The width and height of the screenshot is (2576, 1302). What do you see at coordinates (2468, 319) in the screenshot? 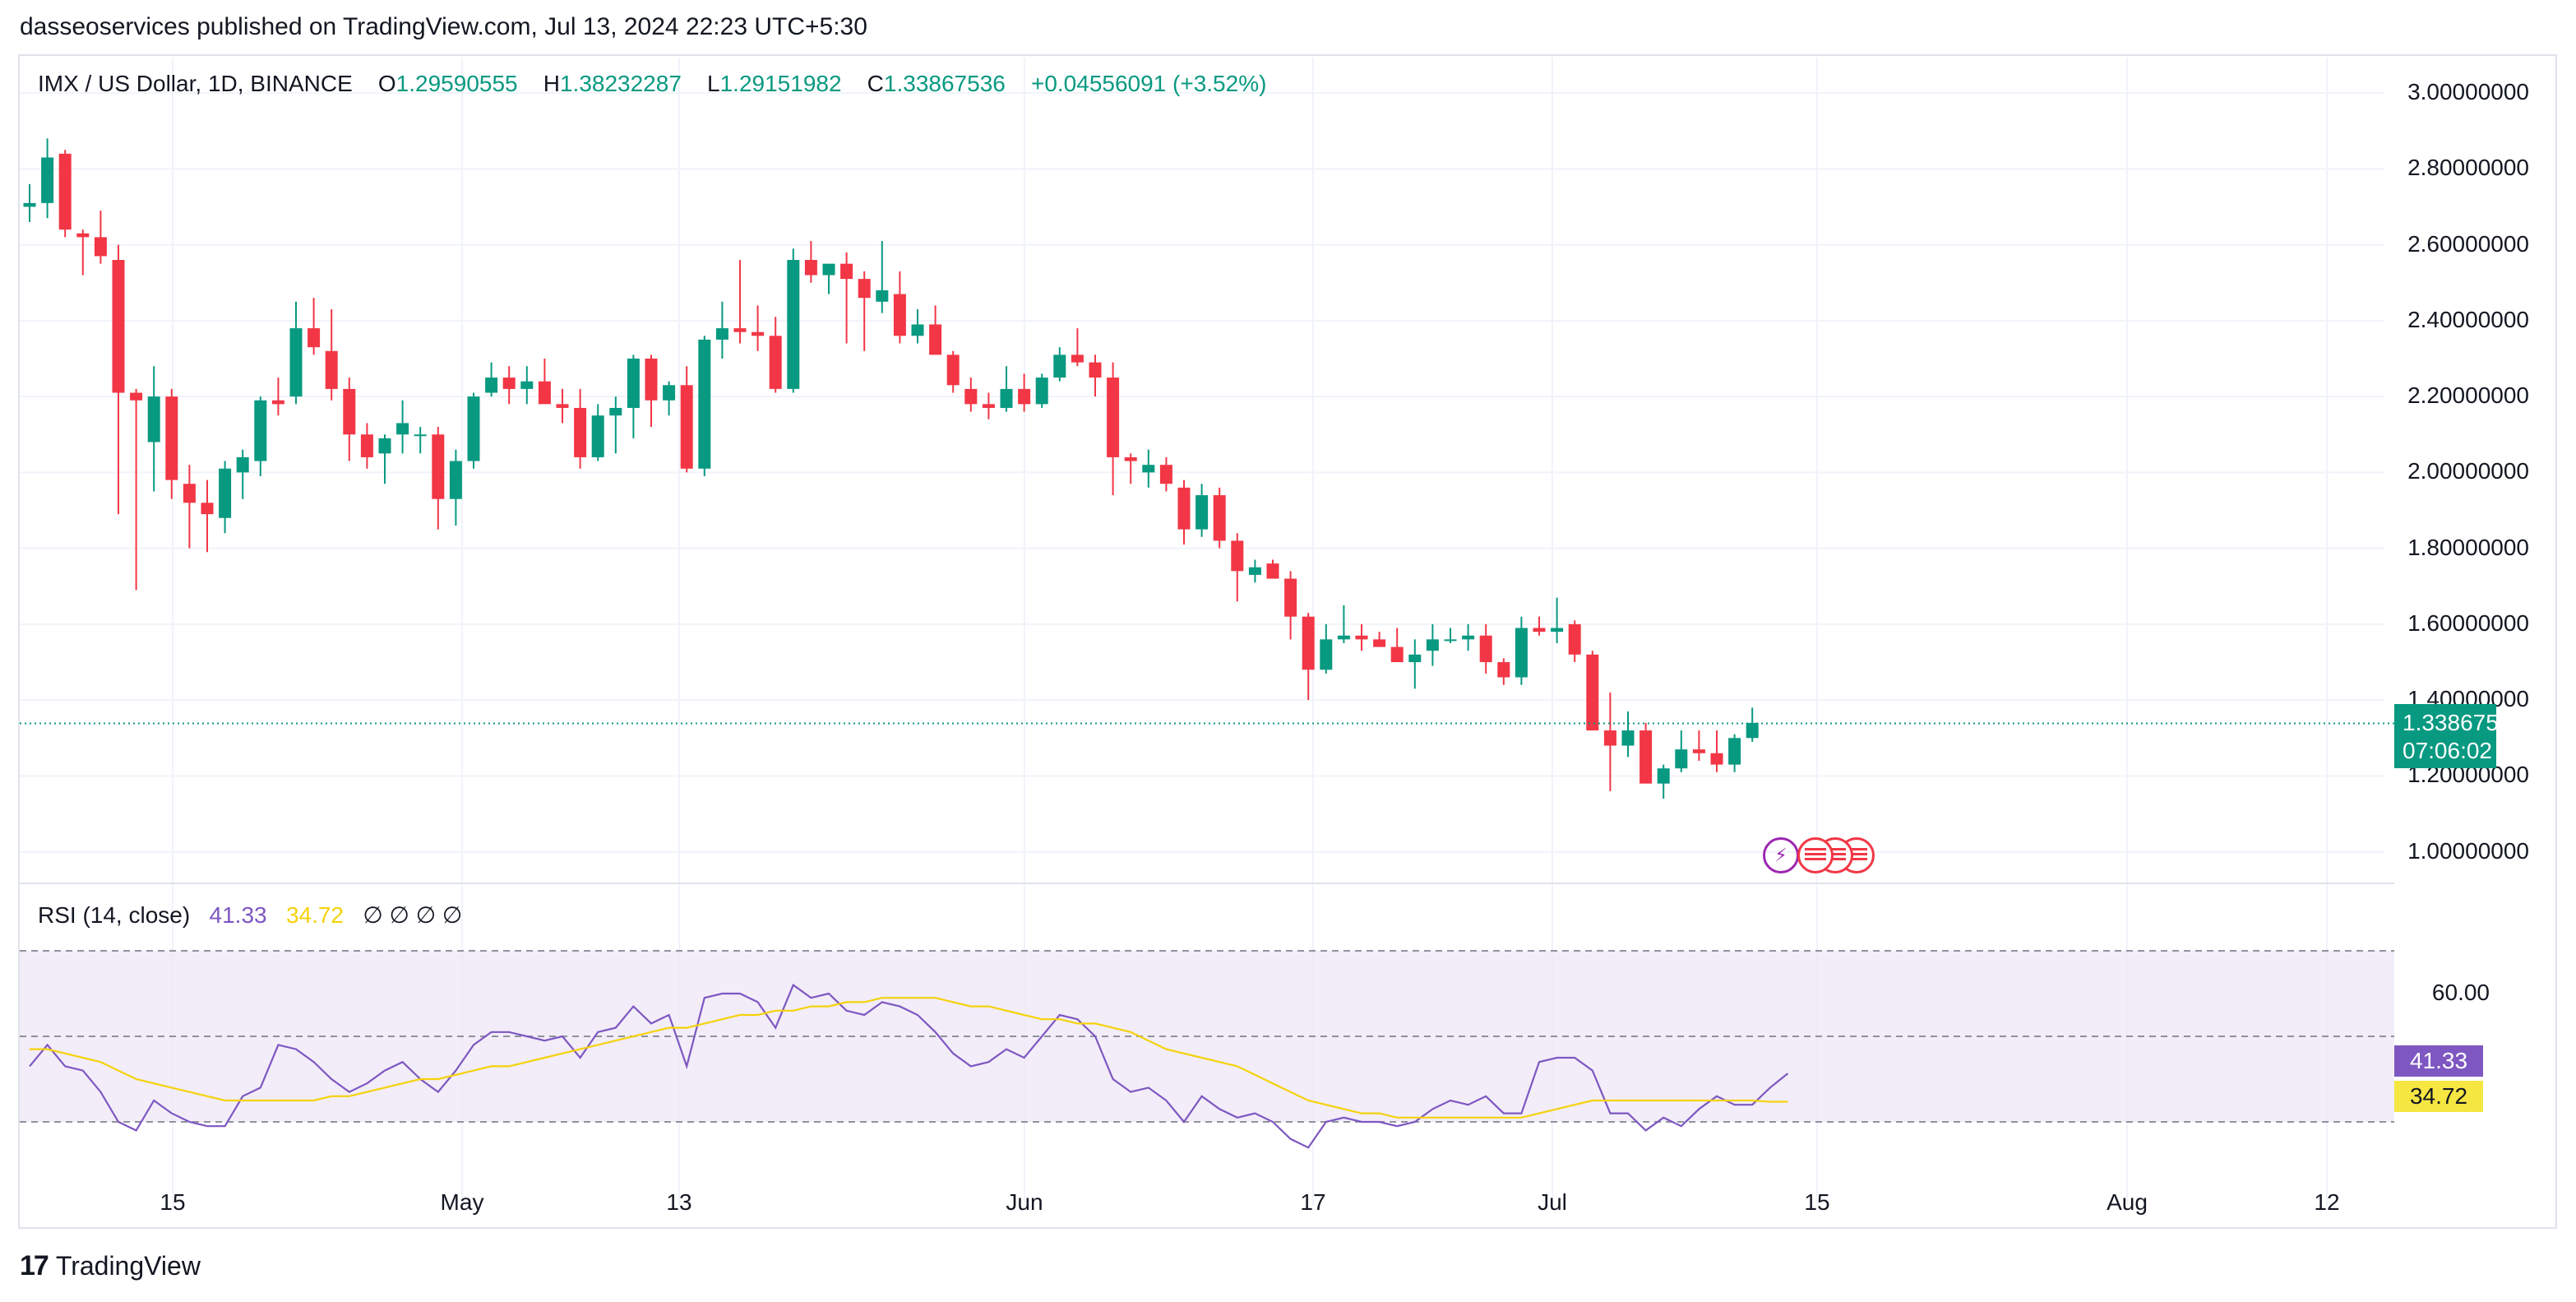
I see `y-tick-label: 2.40000000` at bounding box center [2468, 319].